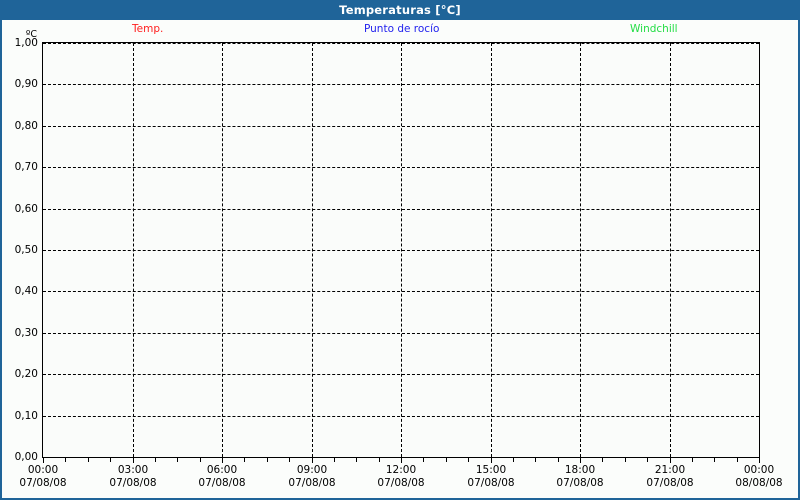 Image resolution: width=800 pixels, height=500 pixels. Describe the element at coordinates (26, 167) in the screenshot. I see `y-axis-tick-label: 0,70` at that location.